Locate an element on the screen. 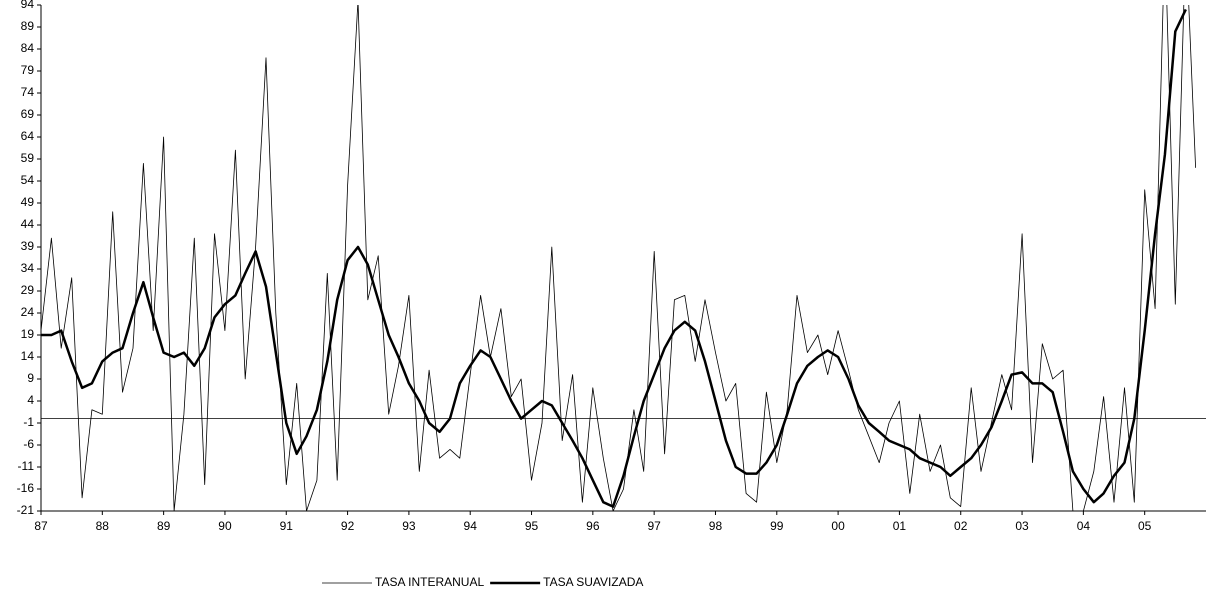 Image resolution: width=1208 pixels, height=599 pixels. y-tick-label: 44 is located at coordinates (28, 224).